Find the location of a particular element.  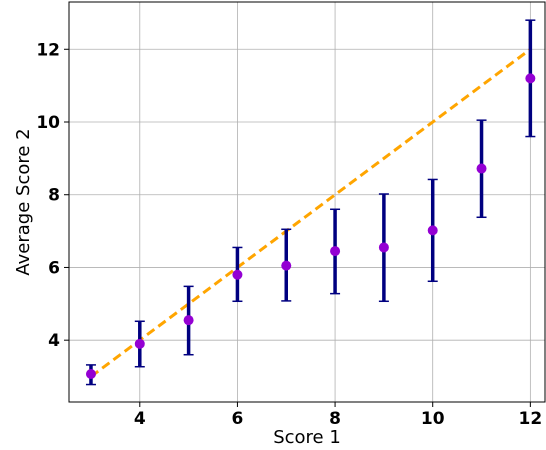

y-tick-label: 10 is located at coordinates (48, 123).